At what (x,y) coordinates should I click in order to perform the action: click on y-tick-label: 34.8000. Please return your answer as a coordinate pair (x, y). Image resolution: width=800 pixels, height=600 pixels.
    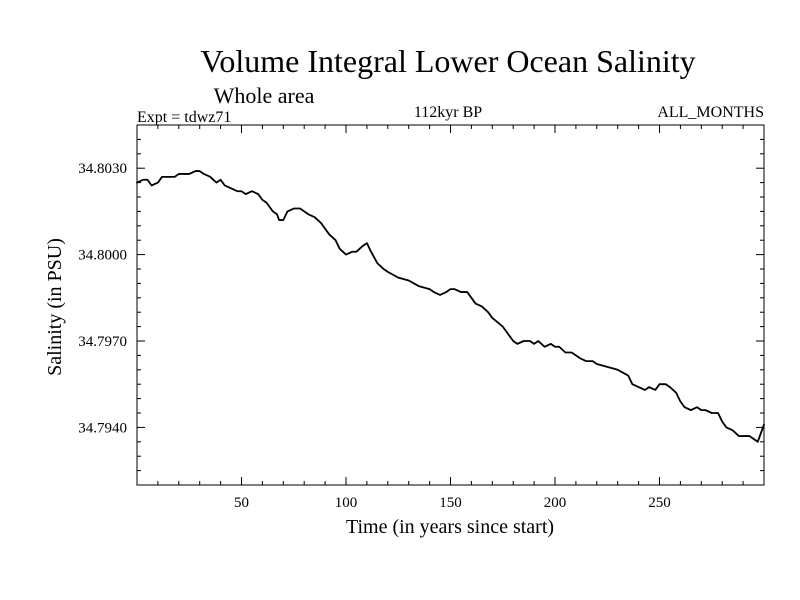
    Looking at the image, I should click on (102, 256).